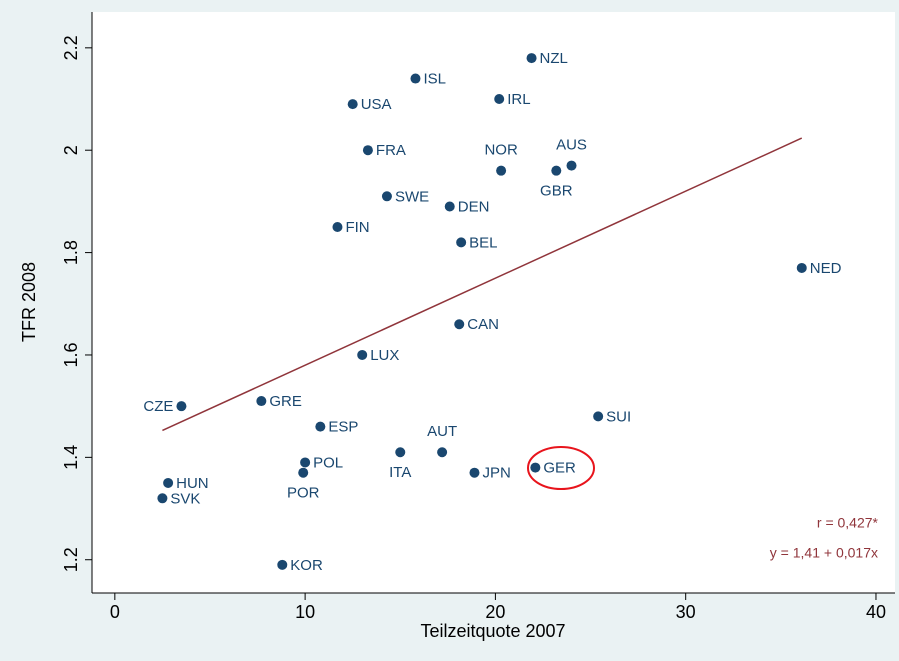  What do you see at coordinates (501, 150) in the screenshot?
I see `point-label: NOR` at bounding box center [501, 150].